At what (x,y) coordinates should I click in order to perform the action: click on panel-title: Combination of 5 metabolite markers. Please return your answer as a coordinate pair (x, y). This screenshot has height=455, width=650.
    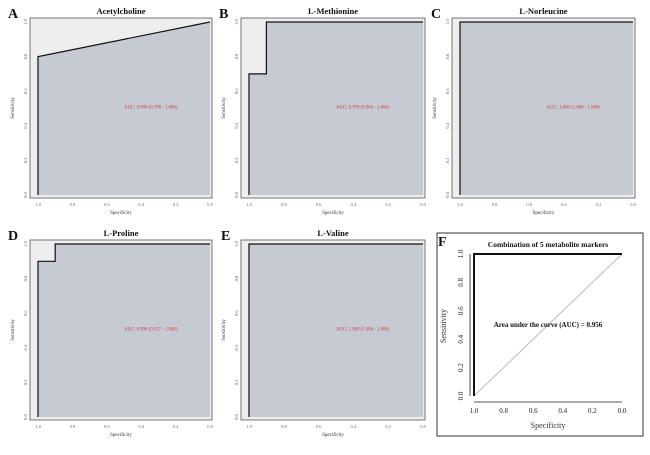
    Looking at the image, I should click on (548, 244).